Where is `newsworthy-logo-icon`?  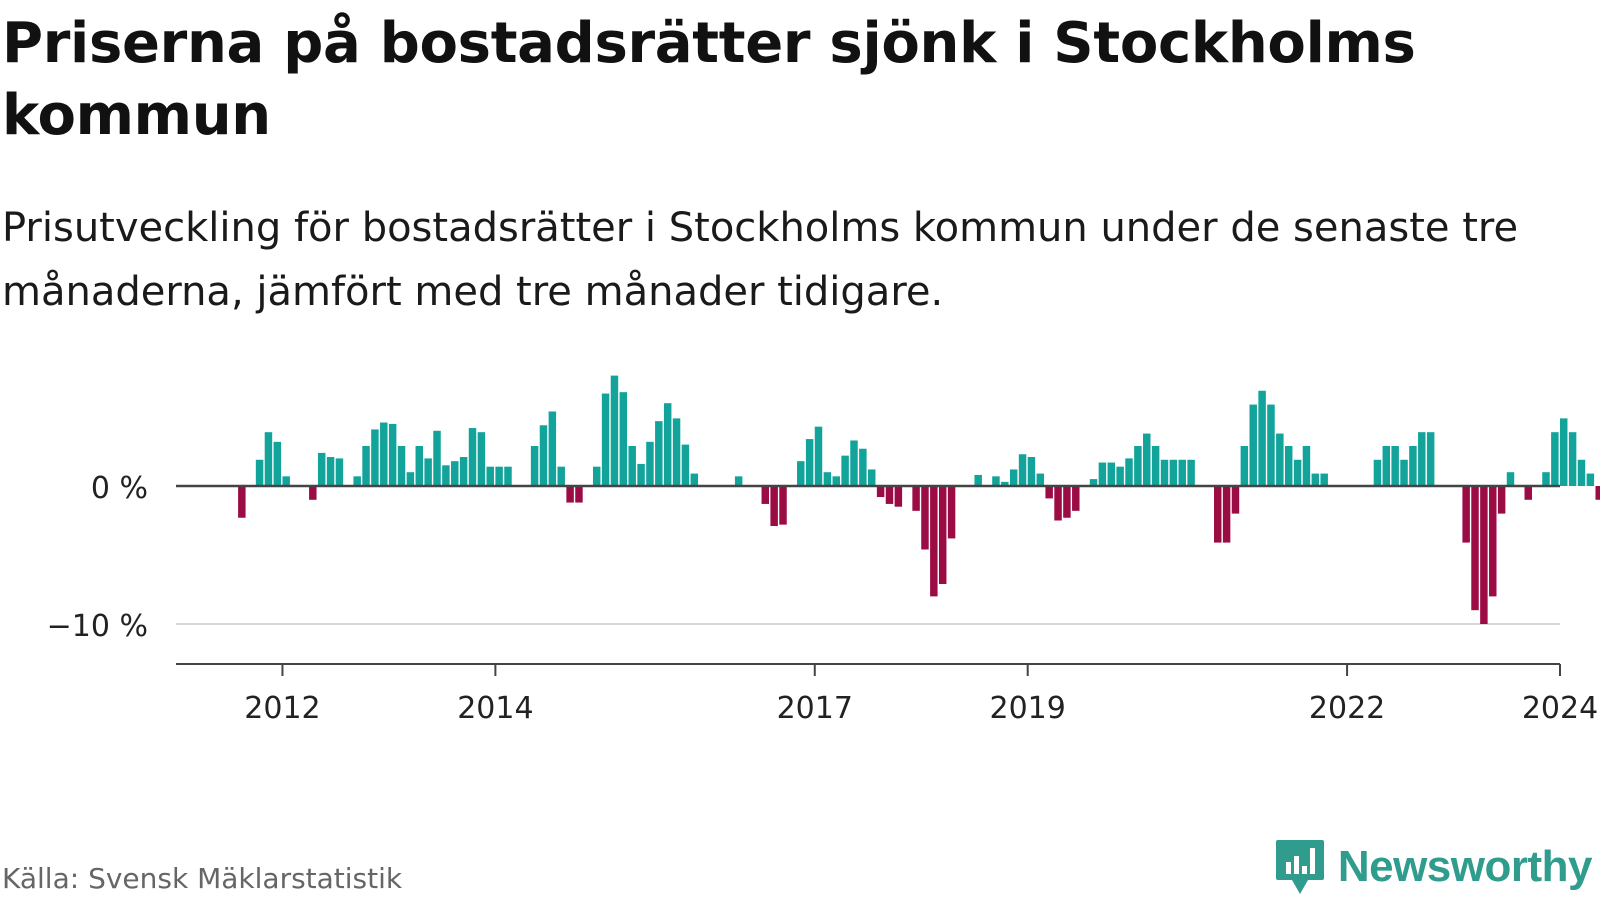
newsworthy-logo-icon is located at coordinates (1299, 867).